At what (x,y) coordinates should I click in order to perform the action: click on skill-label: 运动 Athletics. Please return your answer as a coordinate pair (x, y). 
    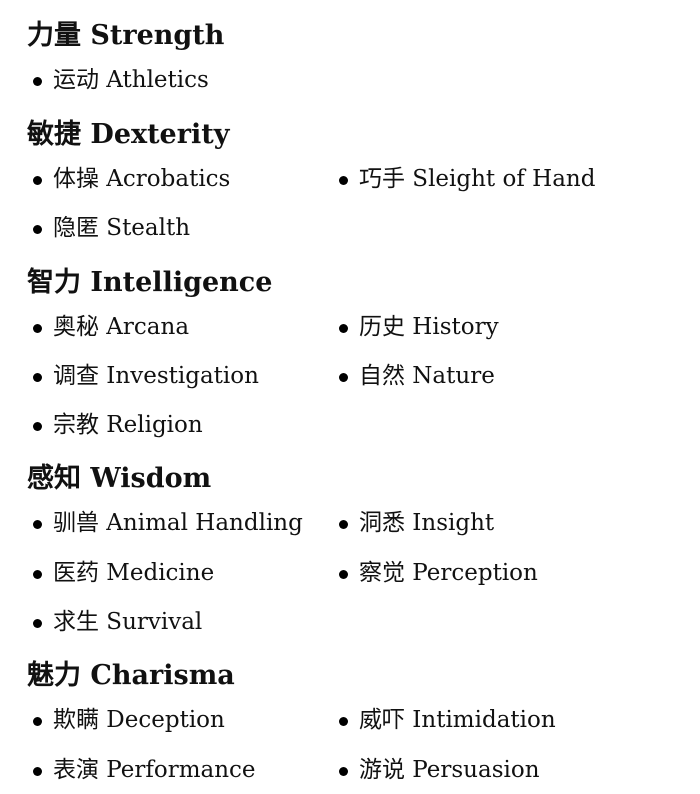
    Looking at the image, I should click on (131, 80).